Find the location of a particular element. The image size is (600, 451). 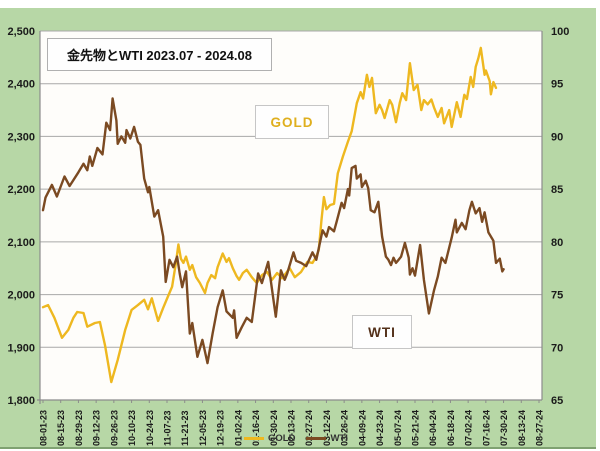

x-tick-label: 09-12-23 is located at coordinates (97, 428).